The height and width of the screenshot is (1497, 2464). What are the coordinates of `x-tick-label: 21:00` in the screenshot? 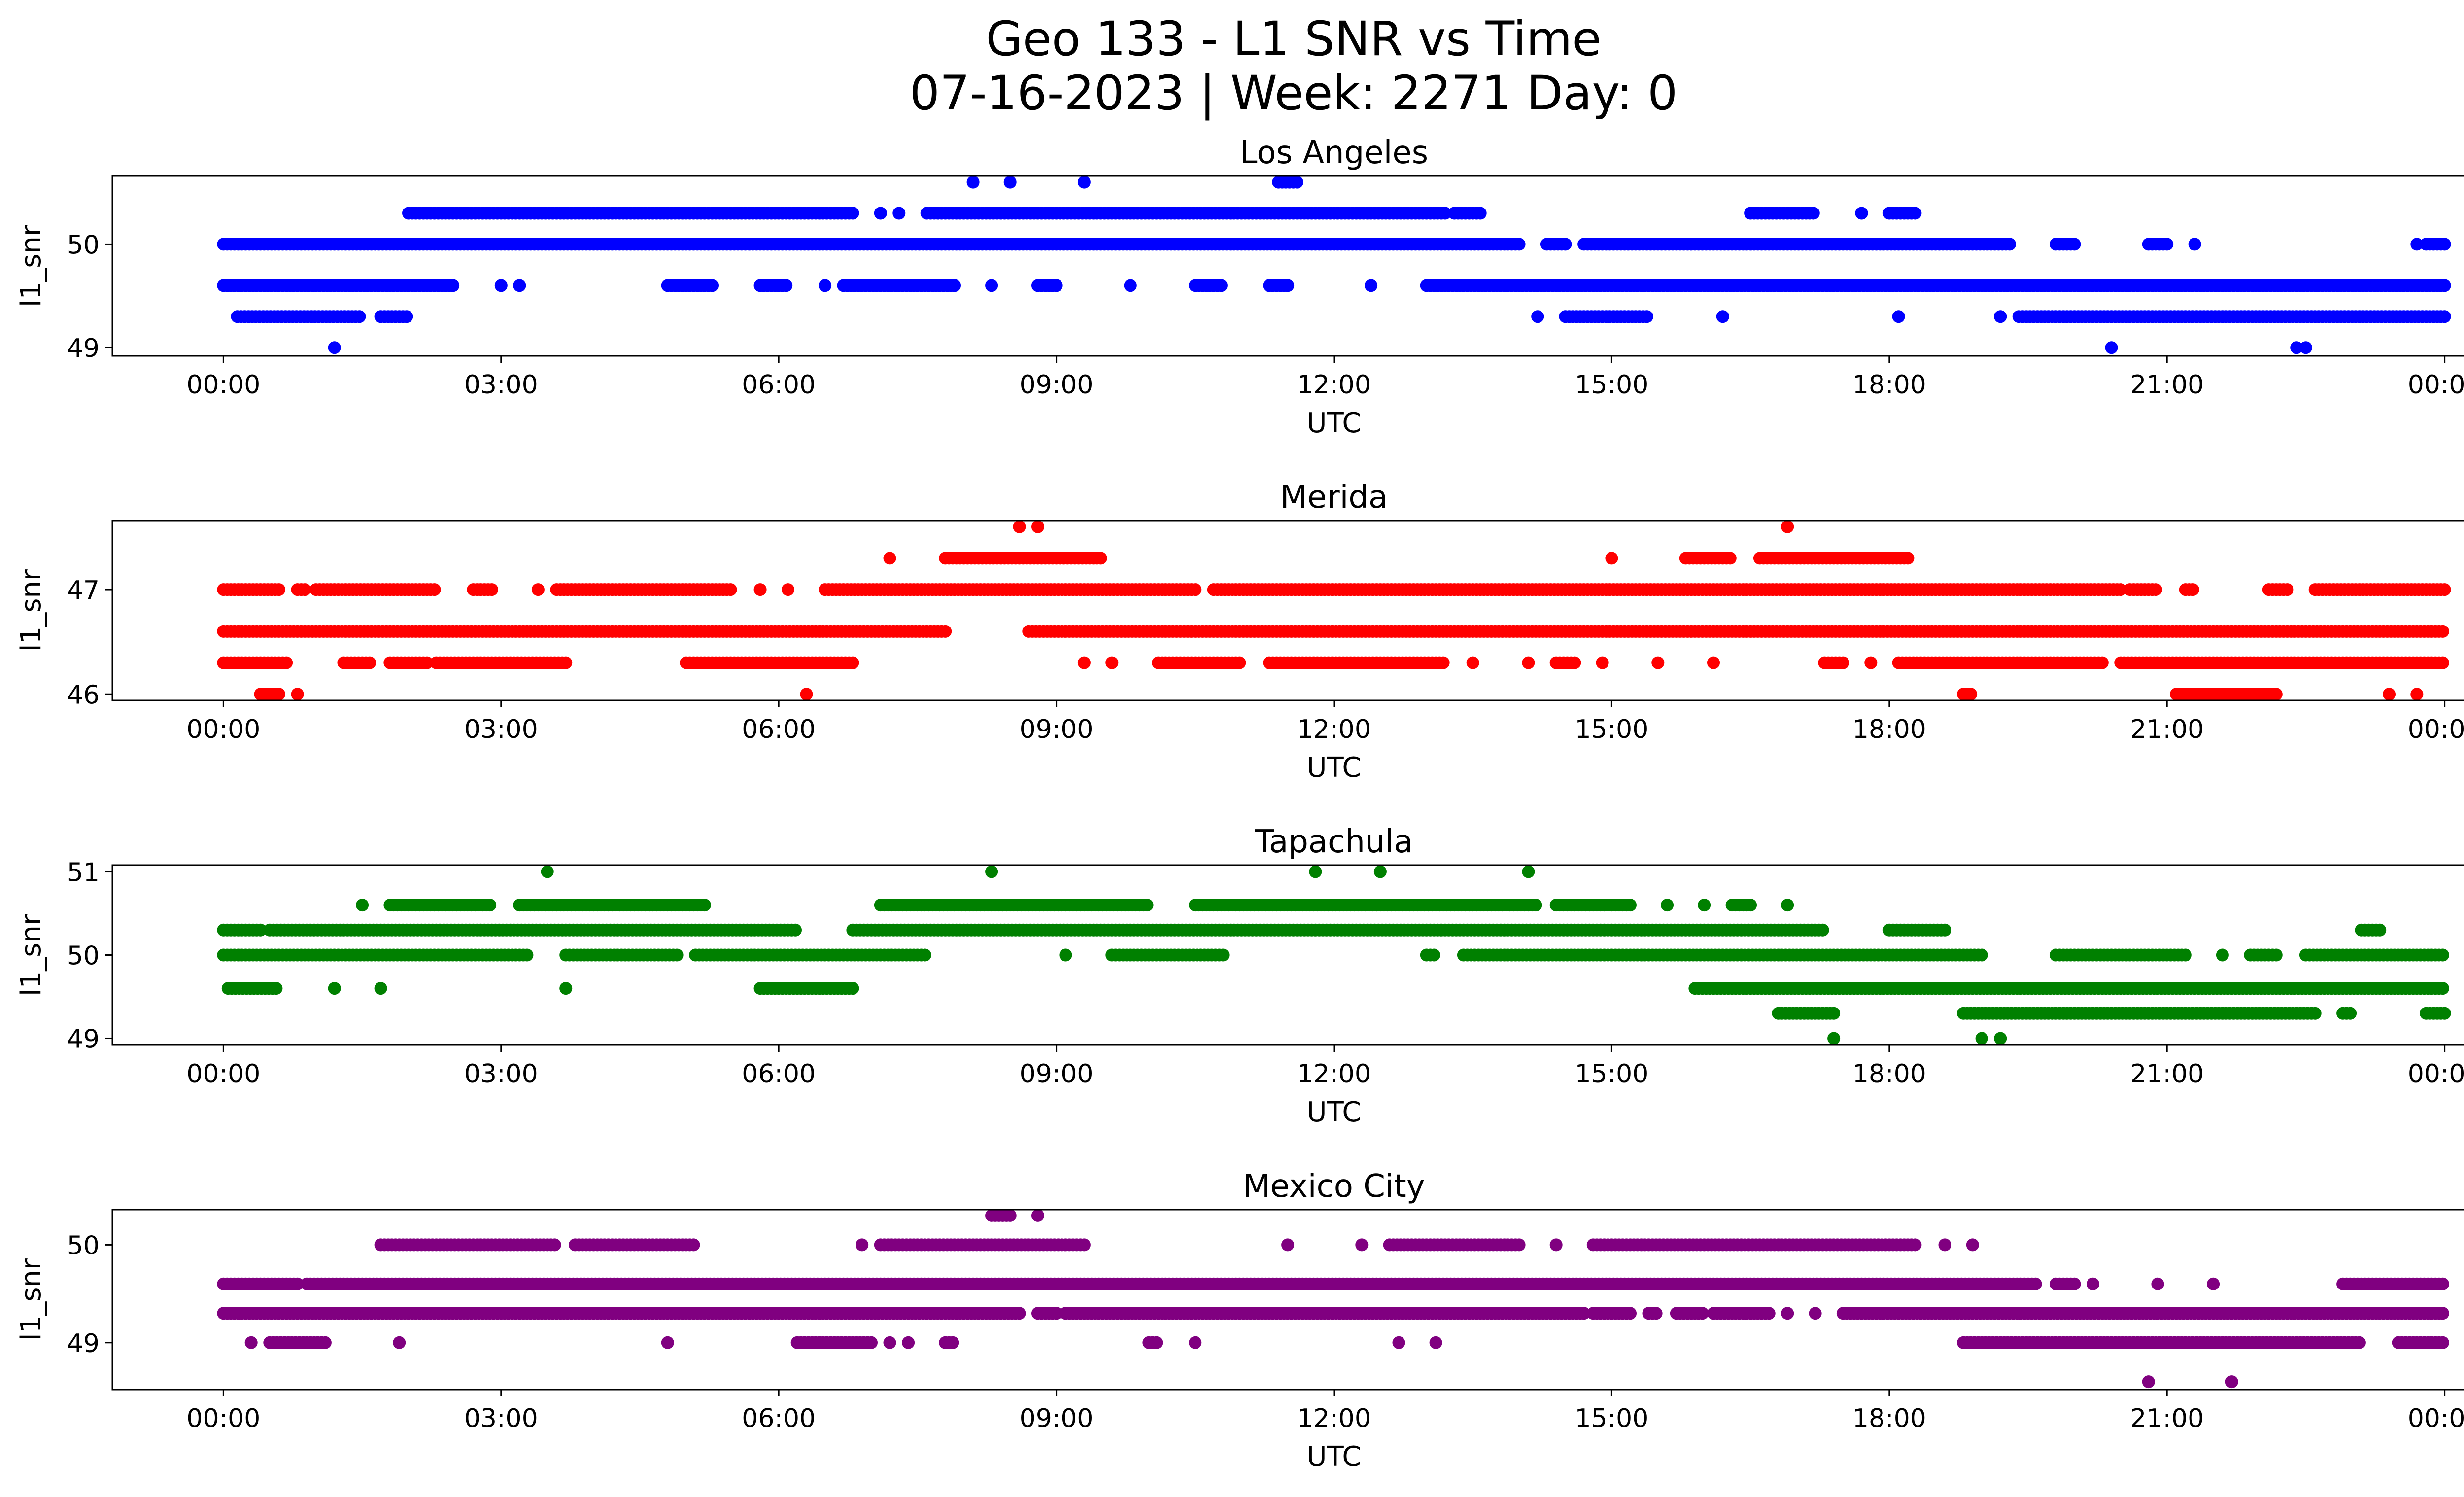 It's located at (2167, 729).